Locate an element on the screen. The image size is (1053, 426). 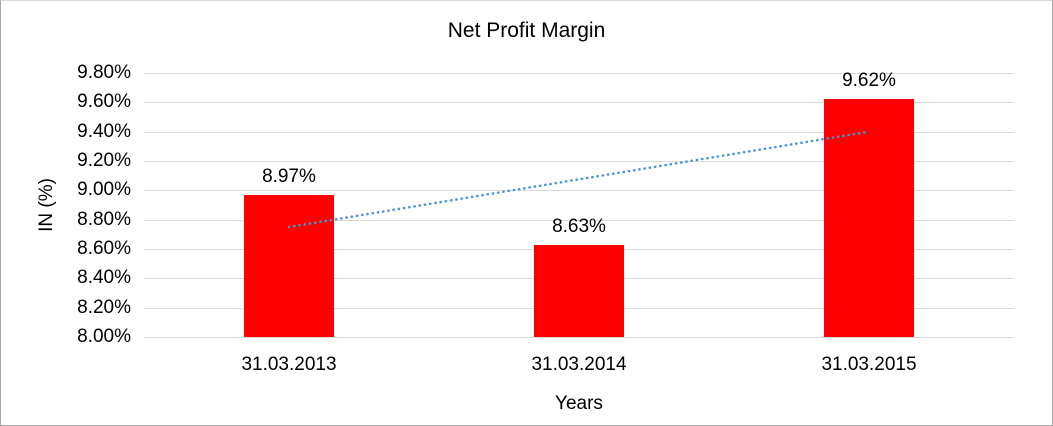
bar-31.03.2014 is located at coordinates (579, 290).